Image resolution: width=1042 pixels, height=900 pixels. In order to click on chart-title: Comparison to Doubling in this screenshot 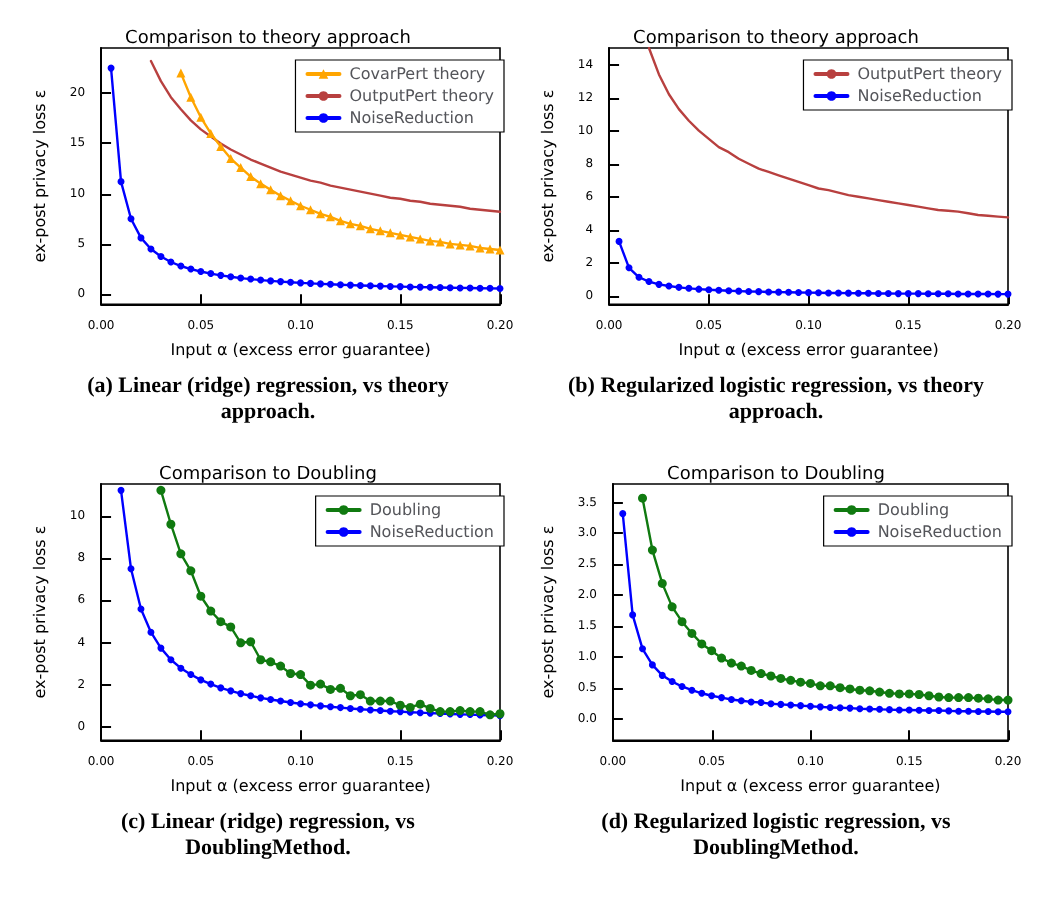, I will do `click(776, 475)`.